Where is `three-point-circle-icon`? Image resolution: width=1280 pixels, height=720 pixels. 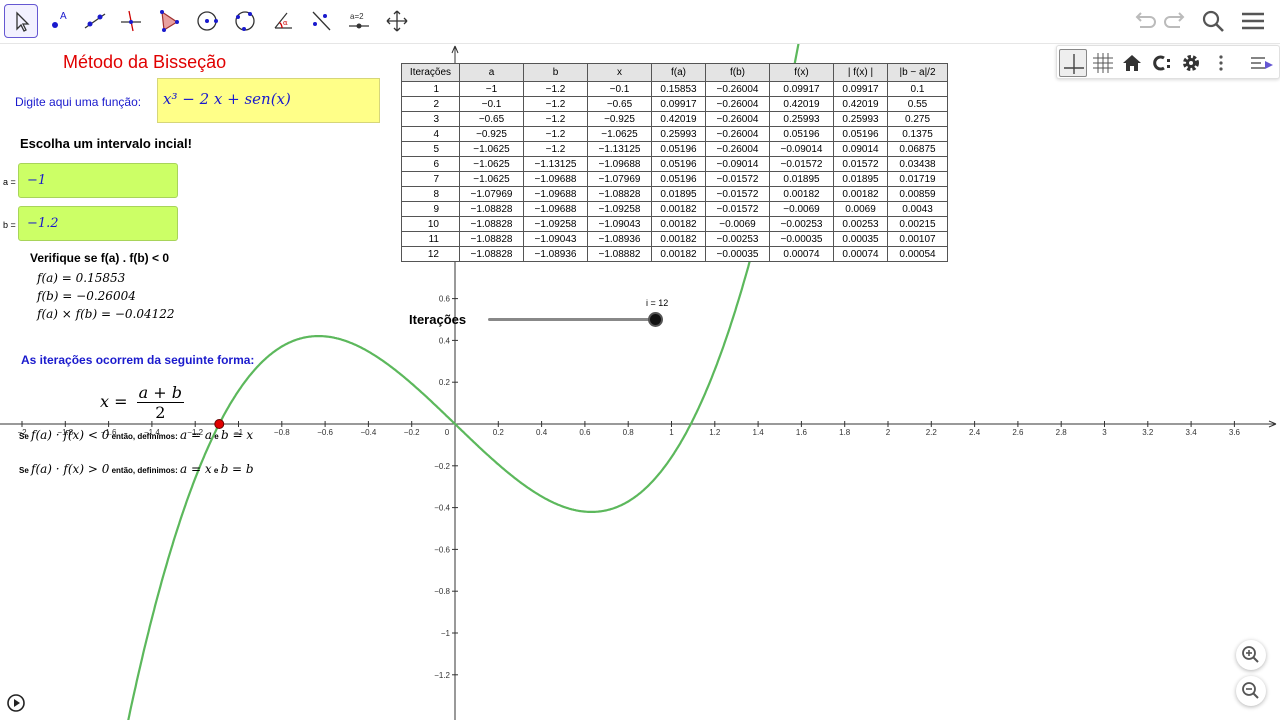 three-point-circle-icon is located at coordinates (245, 21).